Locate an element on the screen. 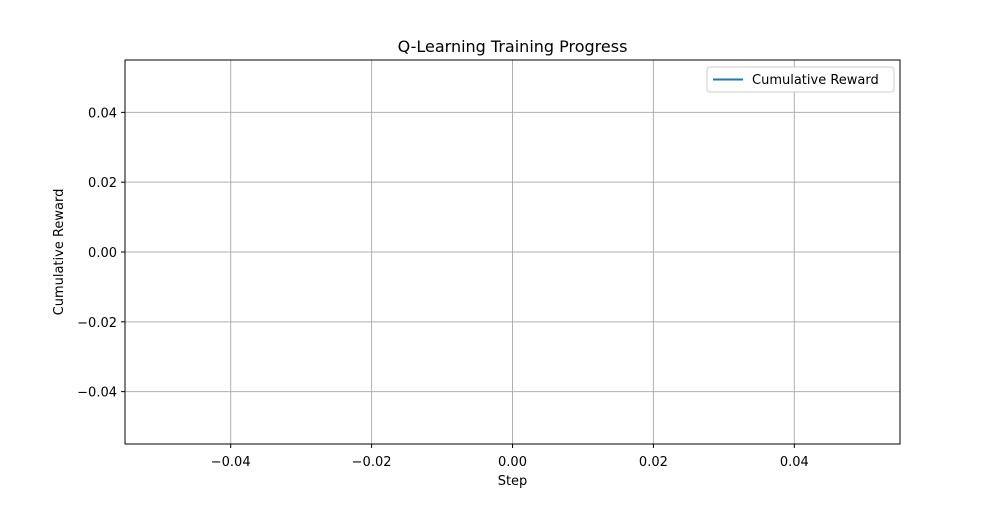  y-axis-ticks: −0.04 −0.02 0.00 0.02 0.04 is located at coordinates (101, 253).